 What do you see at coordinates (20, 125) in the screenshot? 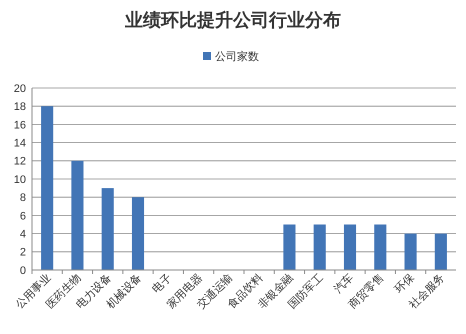
I see `y-tick-label: 16` at bounding box center [20, 125].